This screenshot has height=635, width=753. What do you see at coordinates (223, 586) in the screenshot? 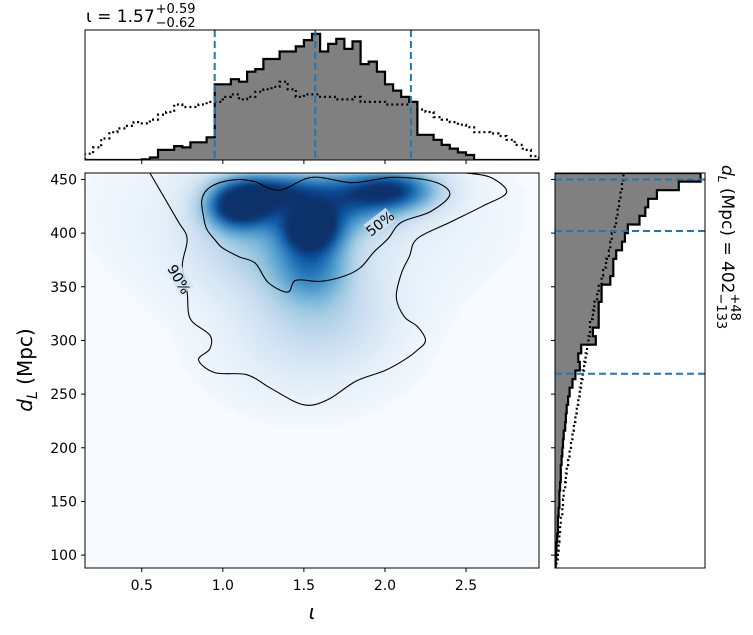
I see `x-tick-label: 1.0` at bounding box center [223, 586].